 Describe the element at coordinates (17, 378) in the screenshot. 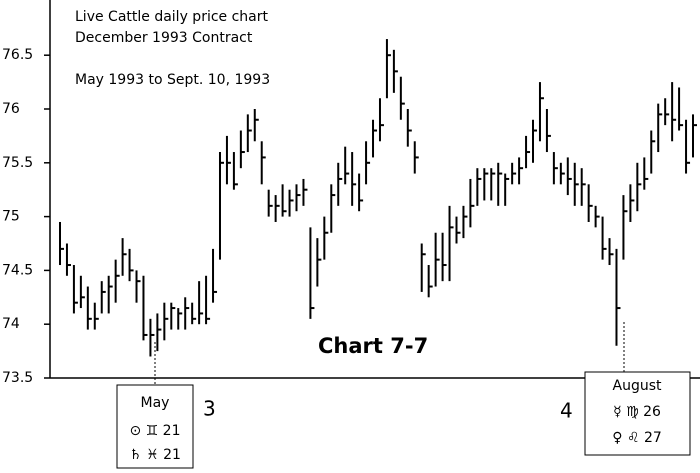

I see `y-tick-label: 73.5` at that location.